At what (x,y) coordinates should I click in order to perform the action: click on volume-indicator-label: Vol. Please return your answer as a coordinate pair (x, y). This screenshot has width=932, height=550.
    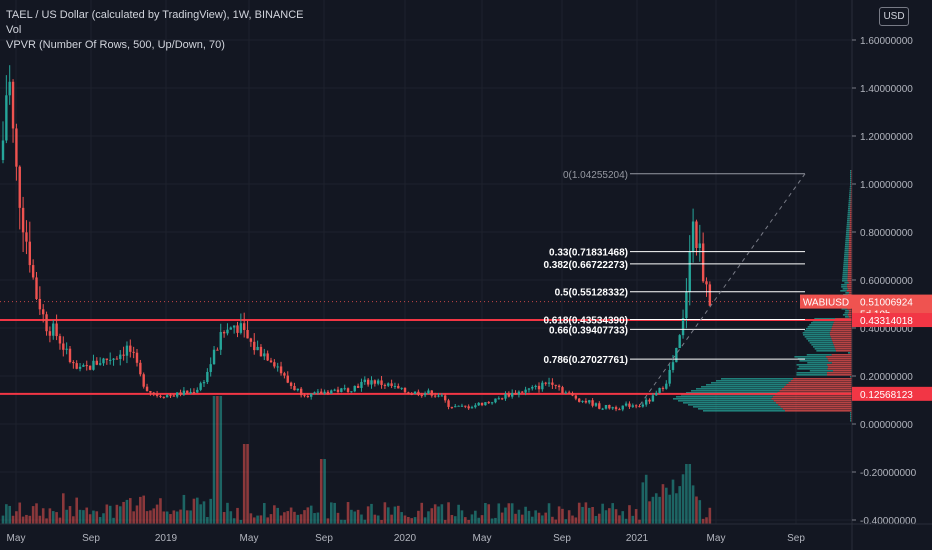
    Looking at the image, I should click on (14, 30).